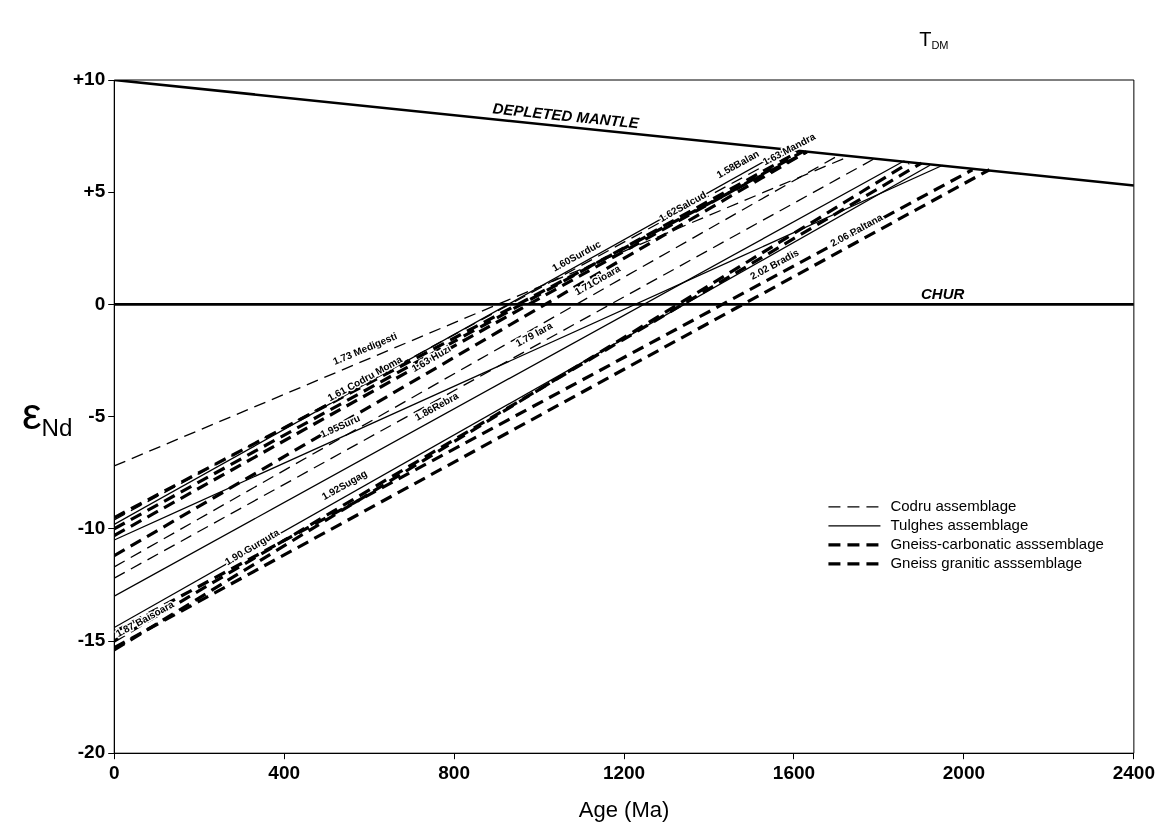 Image resolution: width=1158 pixels, height=838 pixels. I want to click on y-tick-label: -5, so click(97, 415).